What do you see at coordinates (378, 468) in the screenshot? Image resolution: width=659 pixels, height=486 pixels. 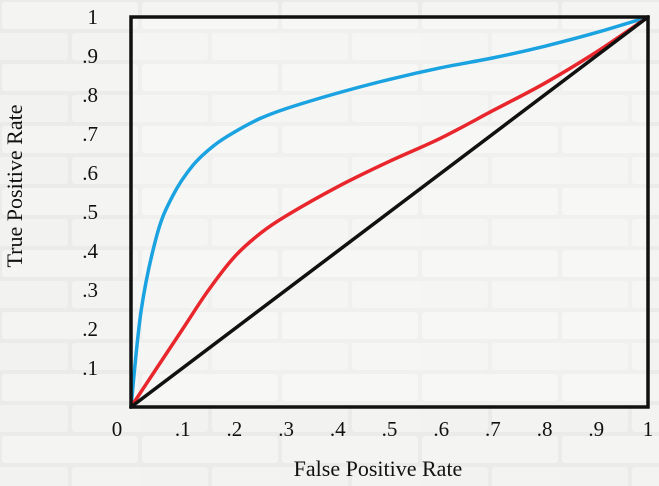 I see `x-axis-label: False Positive Rate` at bounding box center [378, 468].